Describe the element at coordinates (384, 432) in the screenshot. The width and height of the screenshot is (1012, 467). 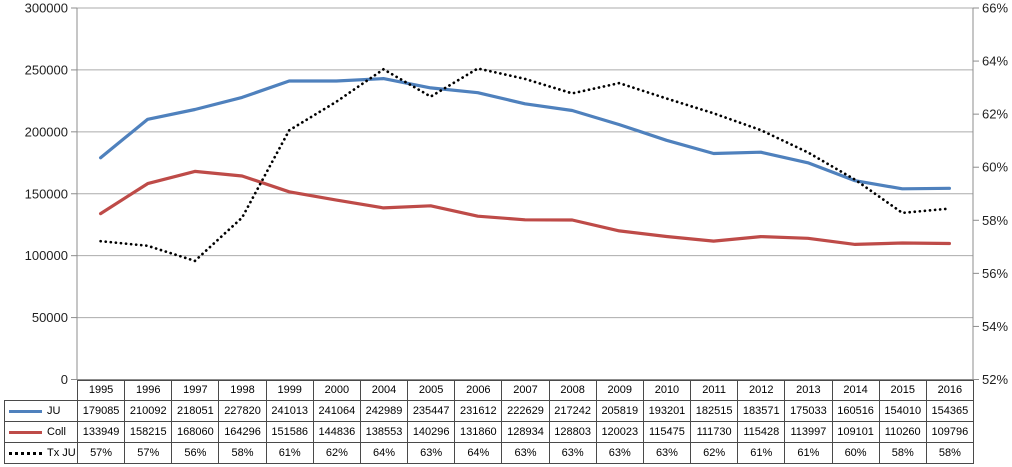
I see `value-cell: 138553` at that location.